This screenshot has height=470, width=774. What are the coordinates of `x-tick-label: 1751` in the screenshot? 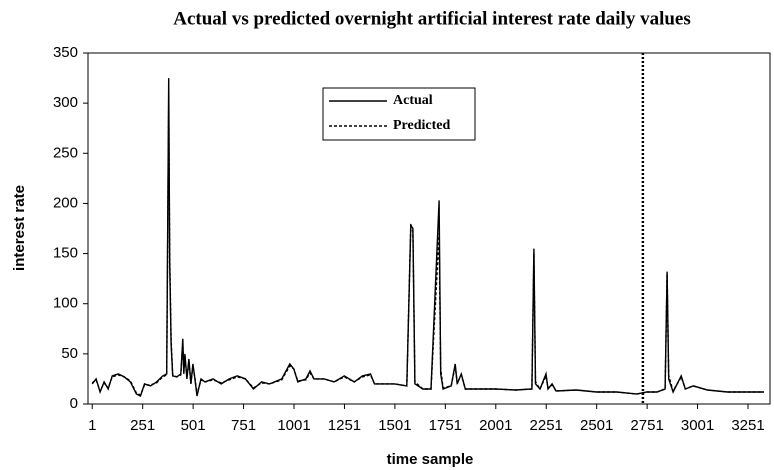 It's located at (445, 425).